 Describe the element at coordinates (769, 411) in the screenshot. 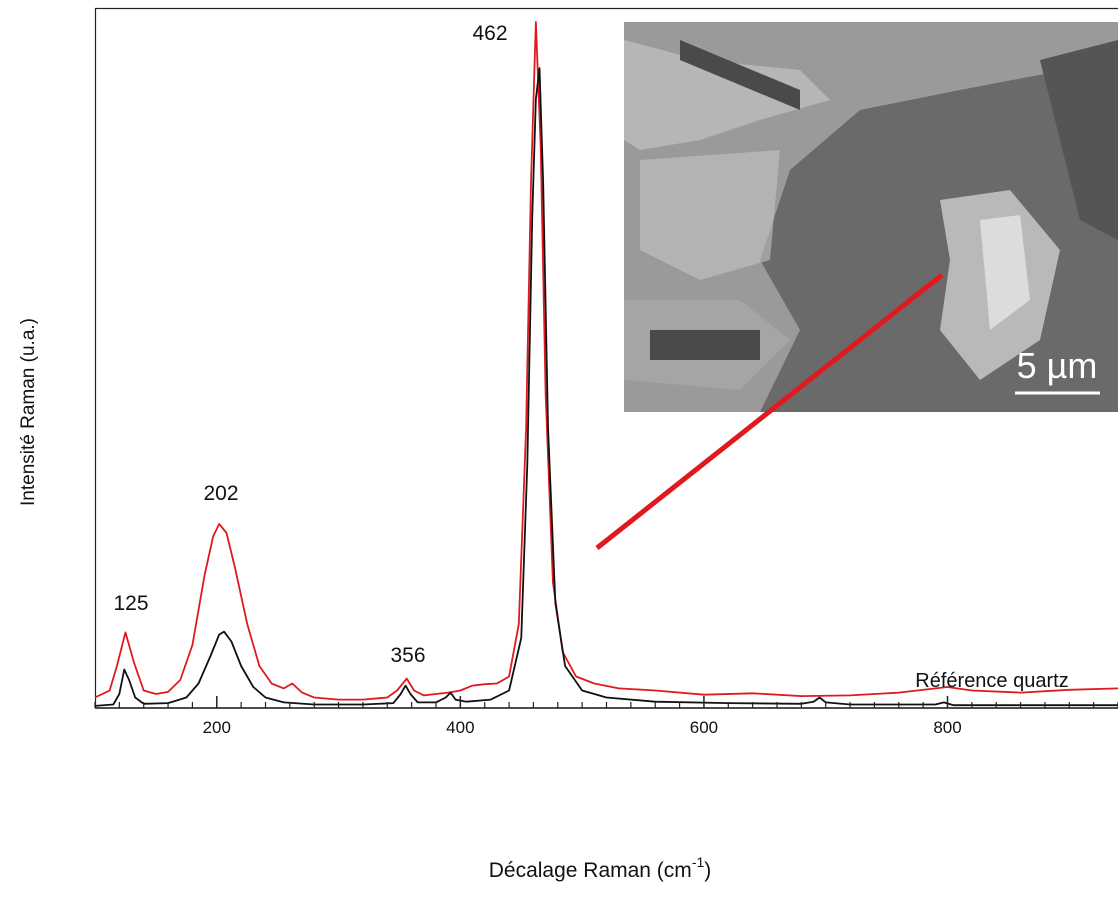

I see `pointer-line` at that location.